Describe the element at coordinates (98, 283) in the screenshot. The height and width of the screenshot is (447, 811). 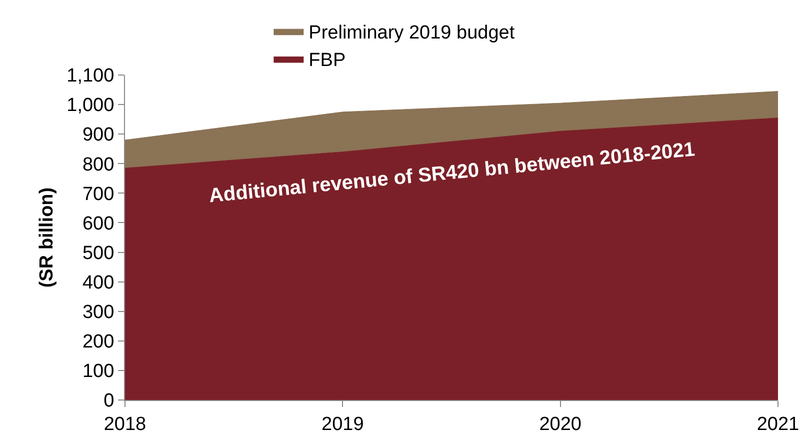
I see `y-tick-label: 400` at that location.